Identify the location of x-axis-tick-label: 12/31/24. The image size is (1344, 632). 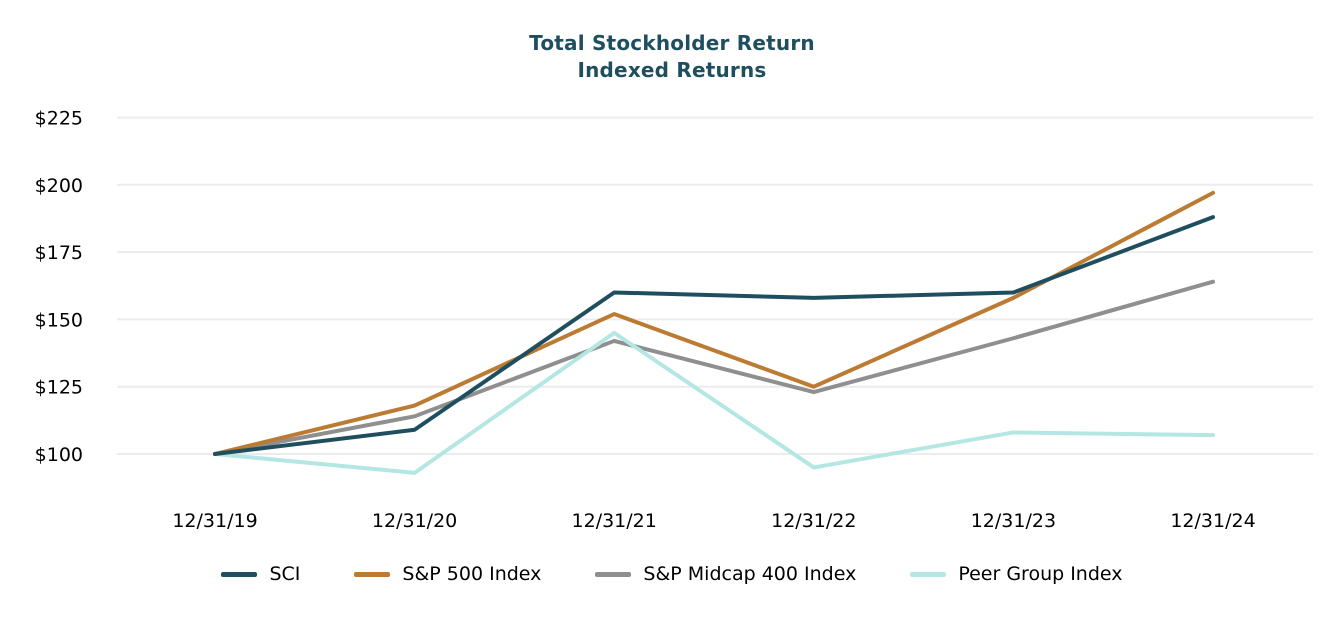
(1212, 521).